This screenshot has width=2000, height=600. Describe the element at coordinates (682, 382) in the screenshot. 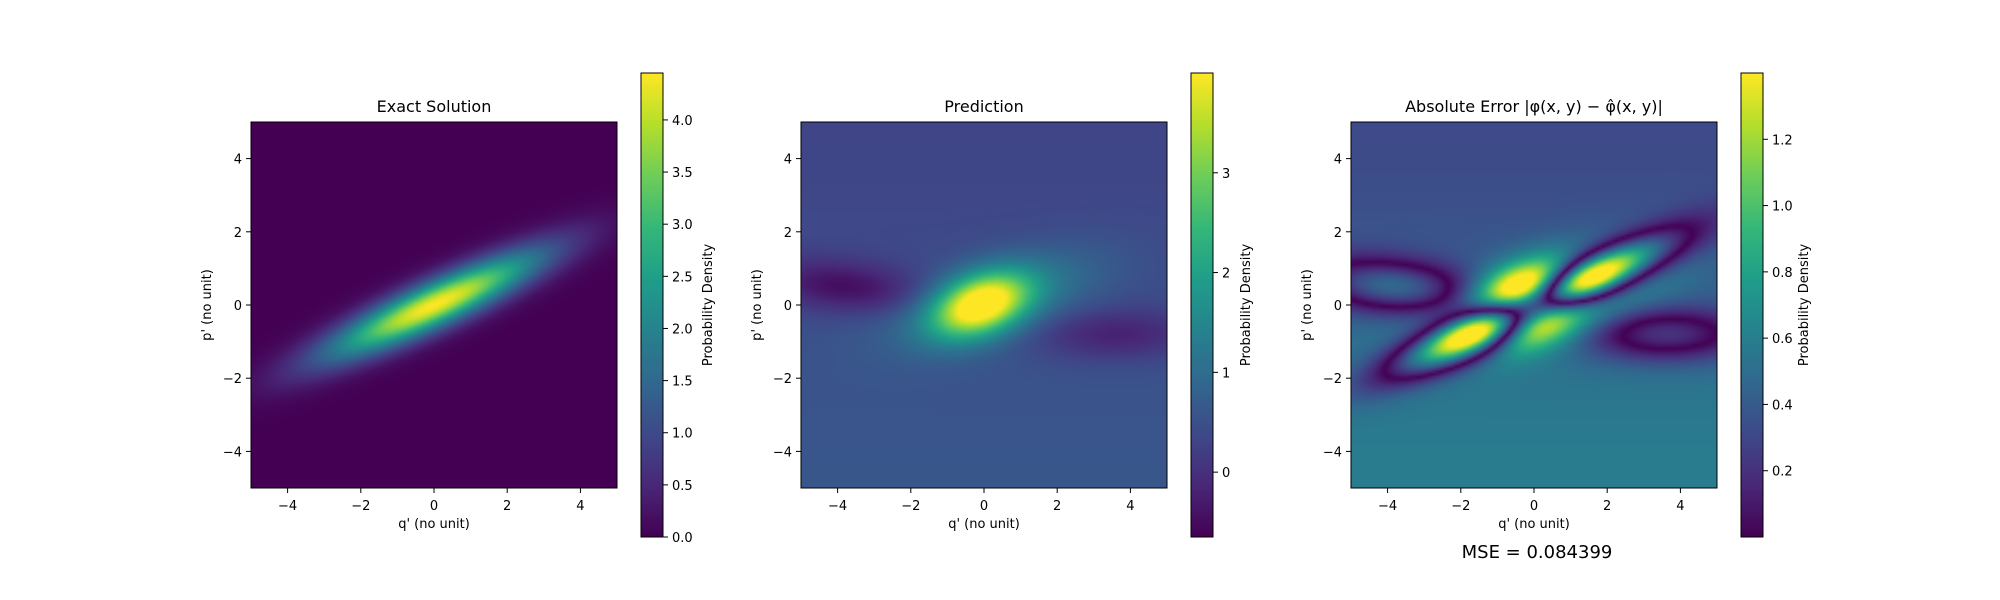

I see `colorbar-tick-label: 1.5` at that location.